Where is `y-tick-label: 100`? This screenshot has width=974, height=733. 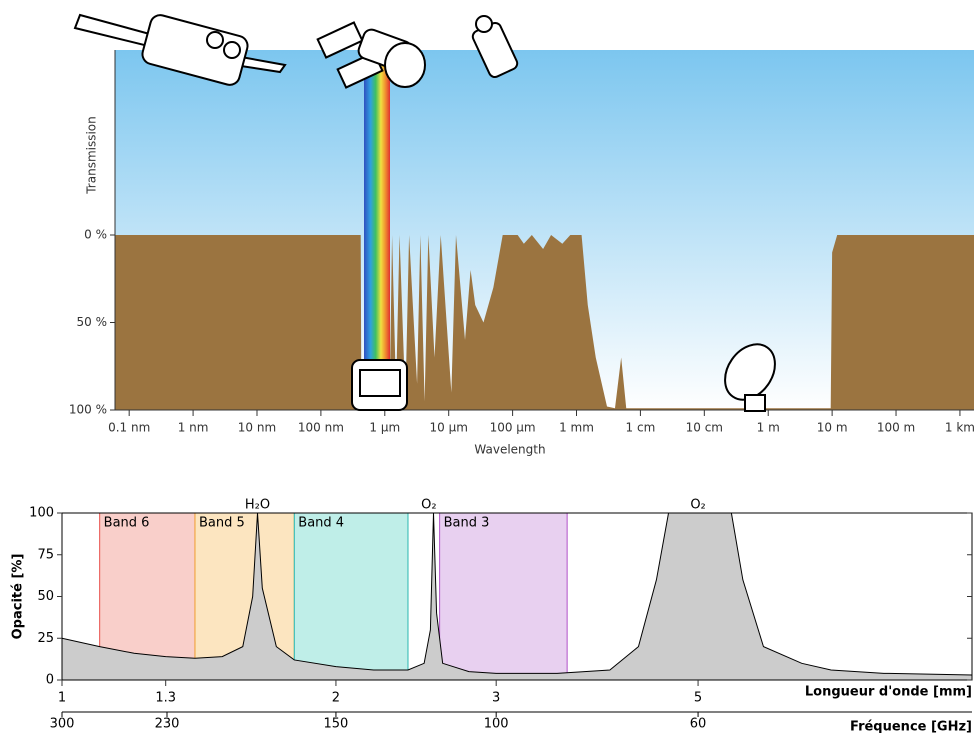
y-tick-label: 100 is located at coordinates (41, 513).